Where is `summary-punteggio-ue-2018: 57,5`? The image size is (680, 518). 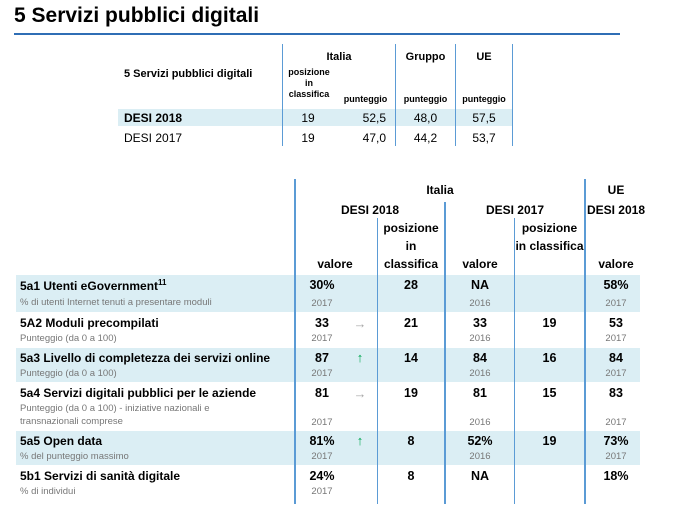
summary-punteggio-ue-2018: 57,5 is located at coordinates (484, 118).